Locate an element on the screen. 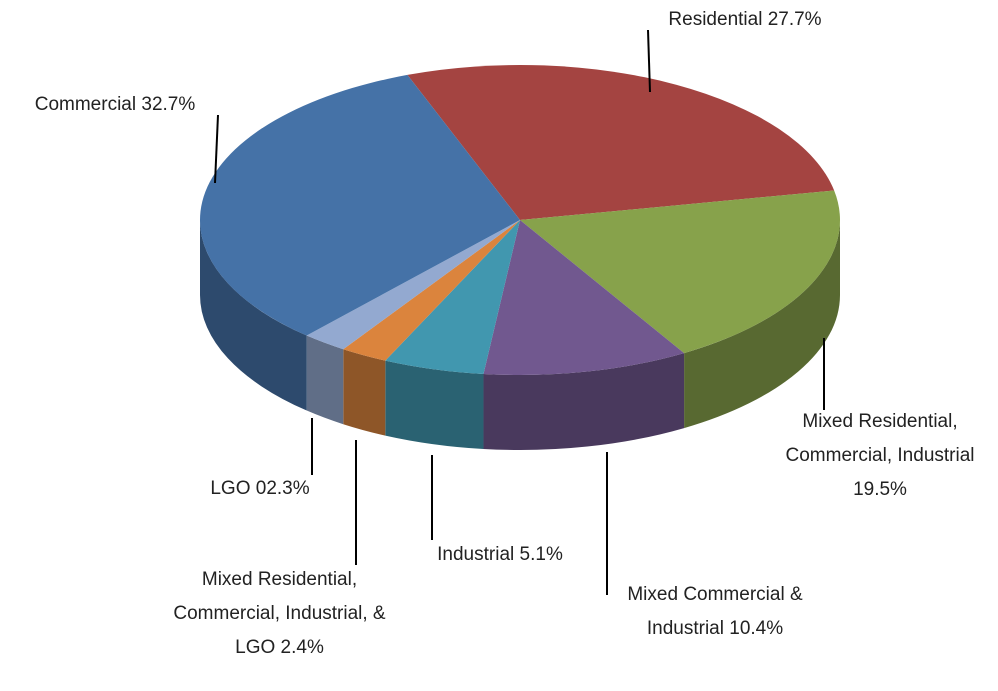  value-label: 2.4% is located at coordinates (302, 647).